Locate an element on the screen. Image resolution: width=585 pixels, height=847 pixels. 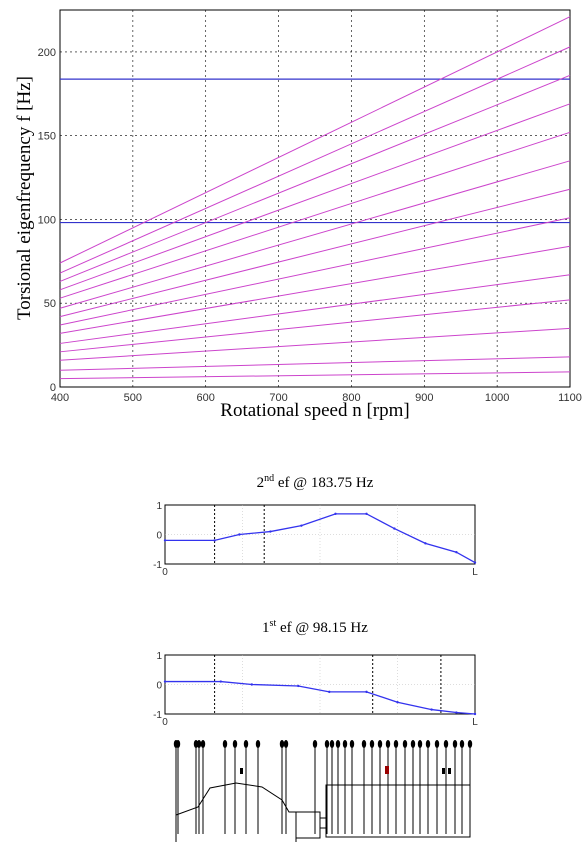
main-x-tick-label: 1000 is located at coordinates (497, 398).